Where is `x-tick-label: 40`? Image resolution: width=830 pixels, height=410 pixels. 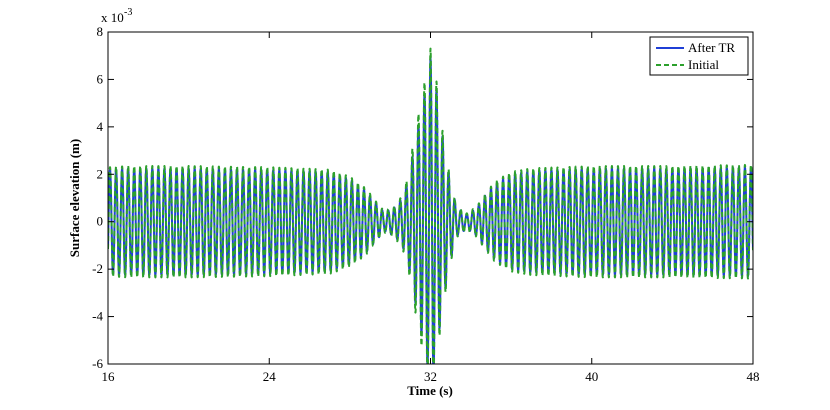
x-tick-label: 40 is located at coordinates (591, 376).